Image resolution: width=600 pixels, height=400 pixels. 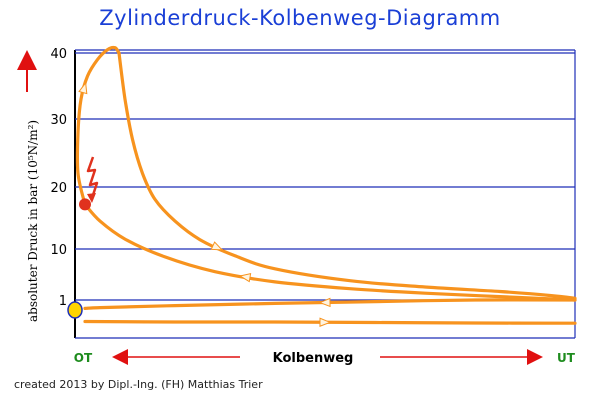 I want to click on ignition-spark-icon, so click(x=92, y=177).